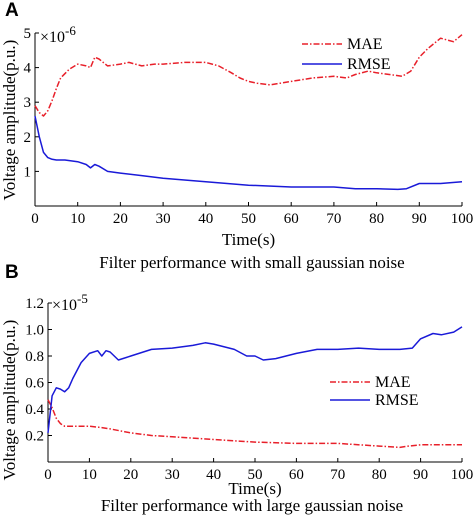 Image resolution: width=474 pixels, height=518 pixels. I want to click on y-multiplier: ×10⁻⁵, so click(70, 302).